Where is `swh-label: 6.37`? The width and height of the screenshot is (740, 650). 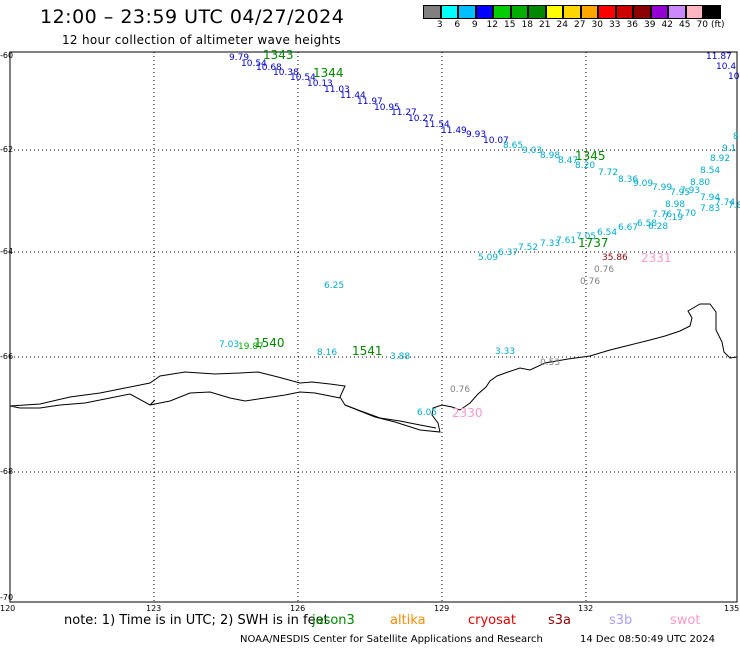
swh-label: 6.37 is located at coordinates (508, 253).